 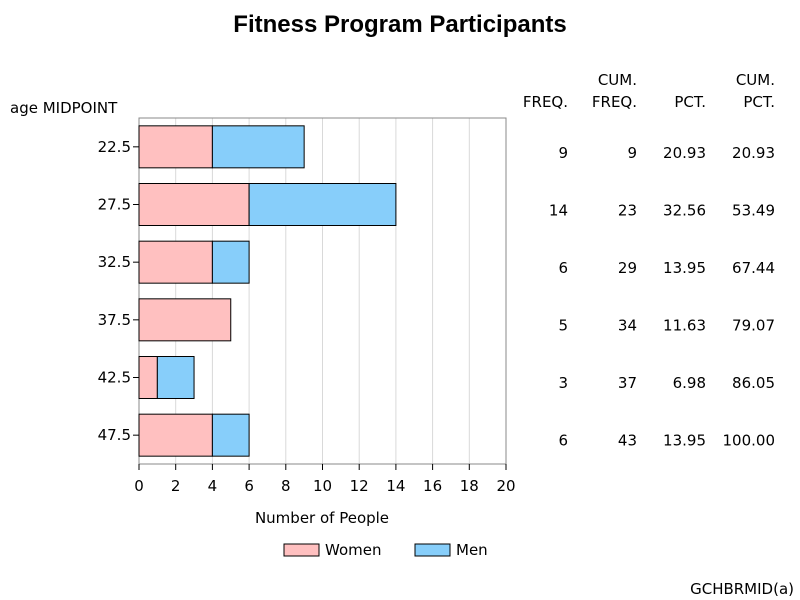 I want to click on table-cell: 32.56, so click(x=684, y=211).